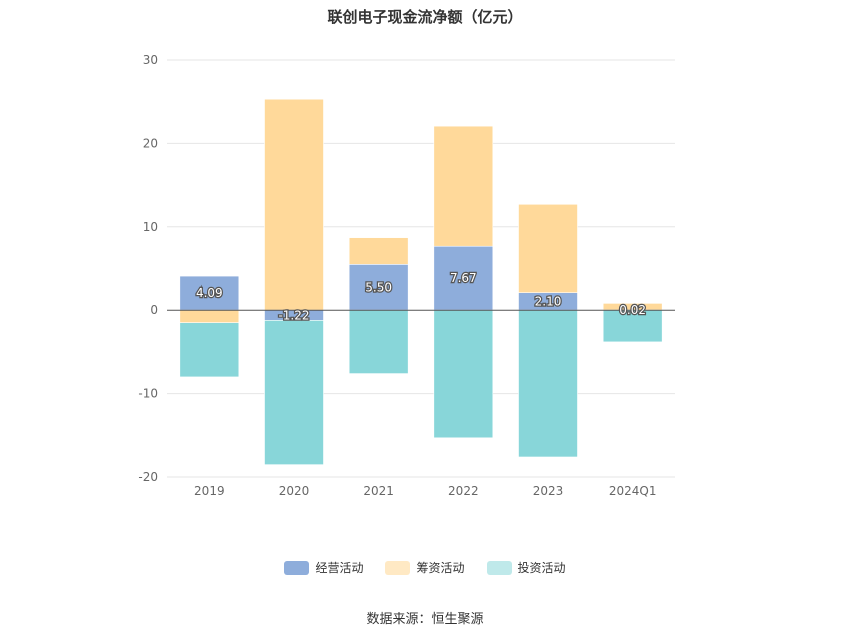  What do you see at coordinates (294, 204) in the screenshot?
I see `bar-financing-2020` at bounding box center [294, 204].